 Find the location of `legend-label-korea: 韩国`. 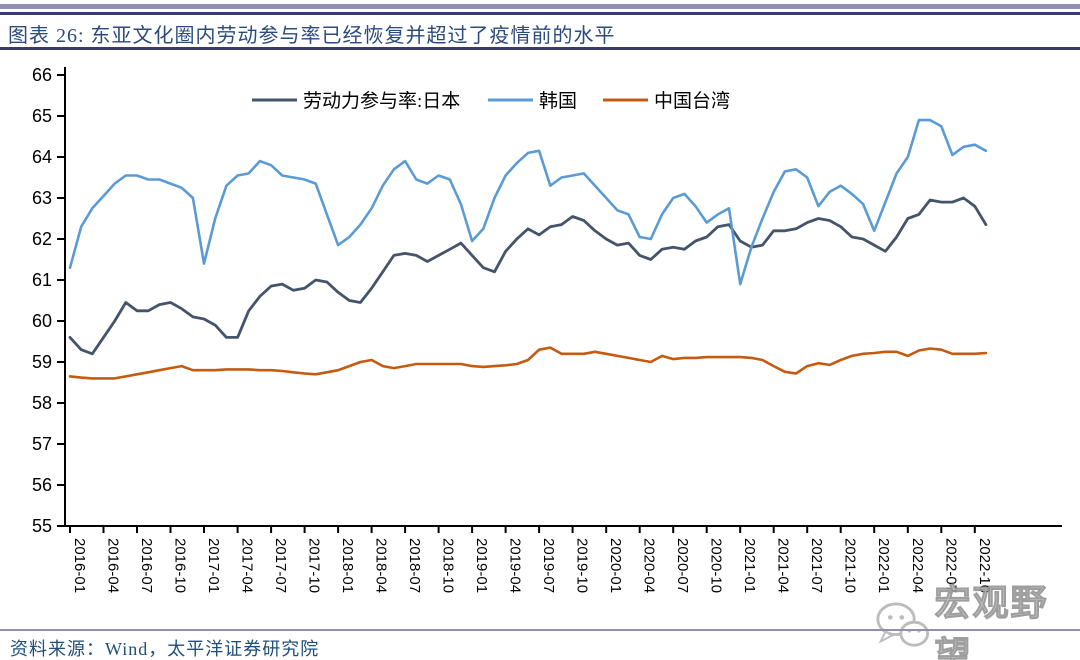

legend-label-korea: 韩国 is located at coordinates (558, 101).